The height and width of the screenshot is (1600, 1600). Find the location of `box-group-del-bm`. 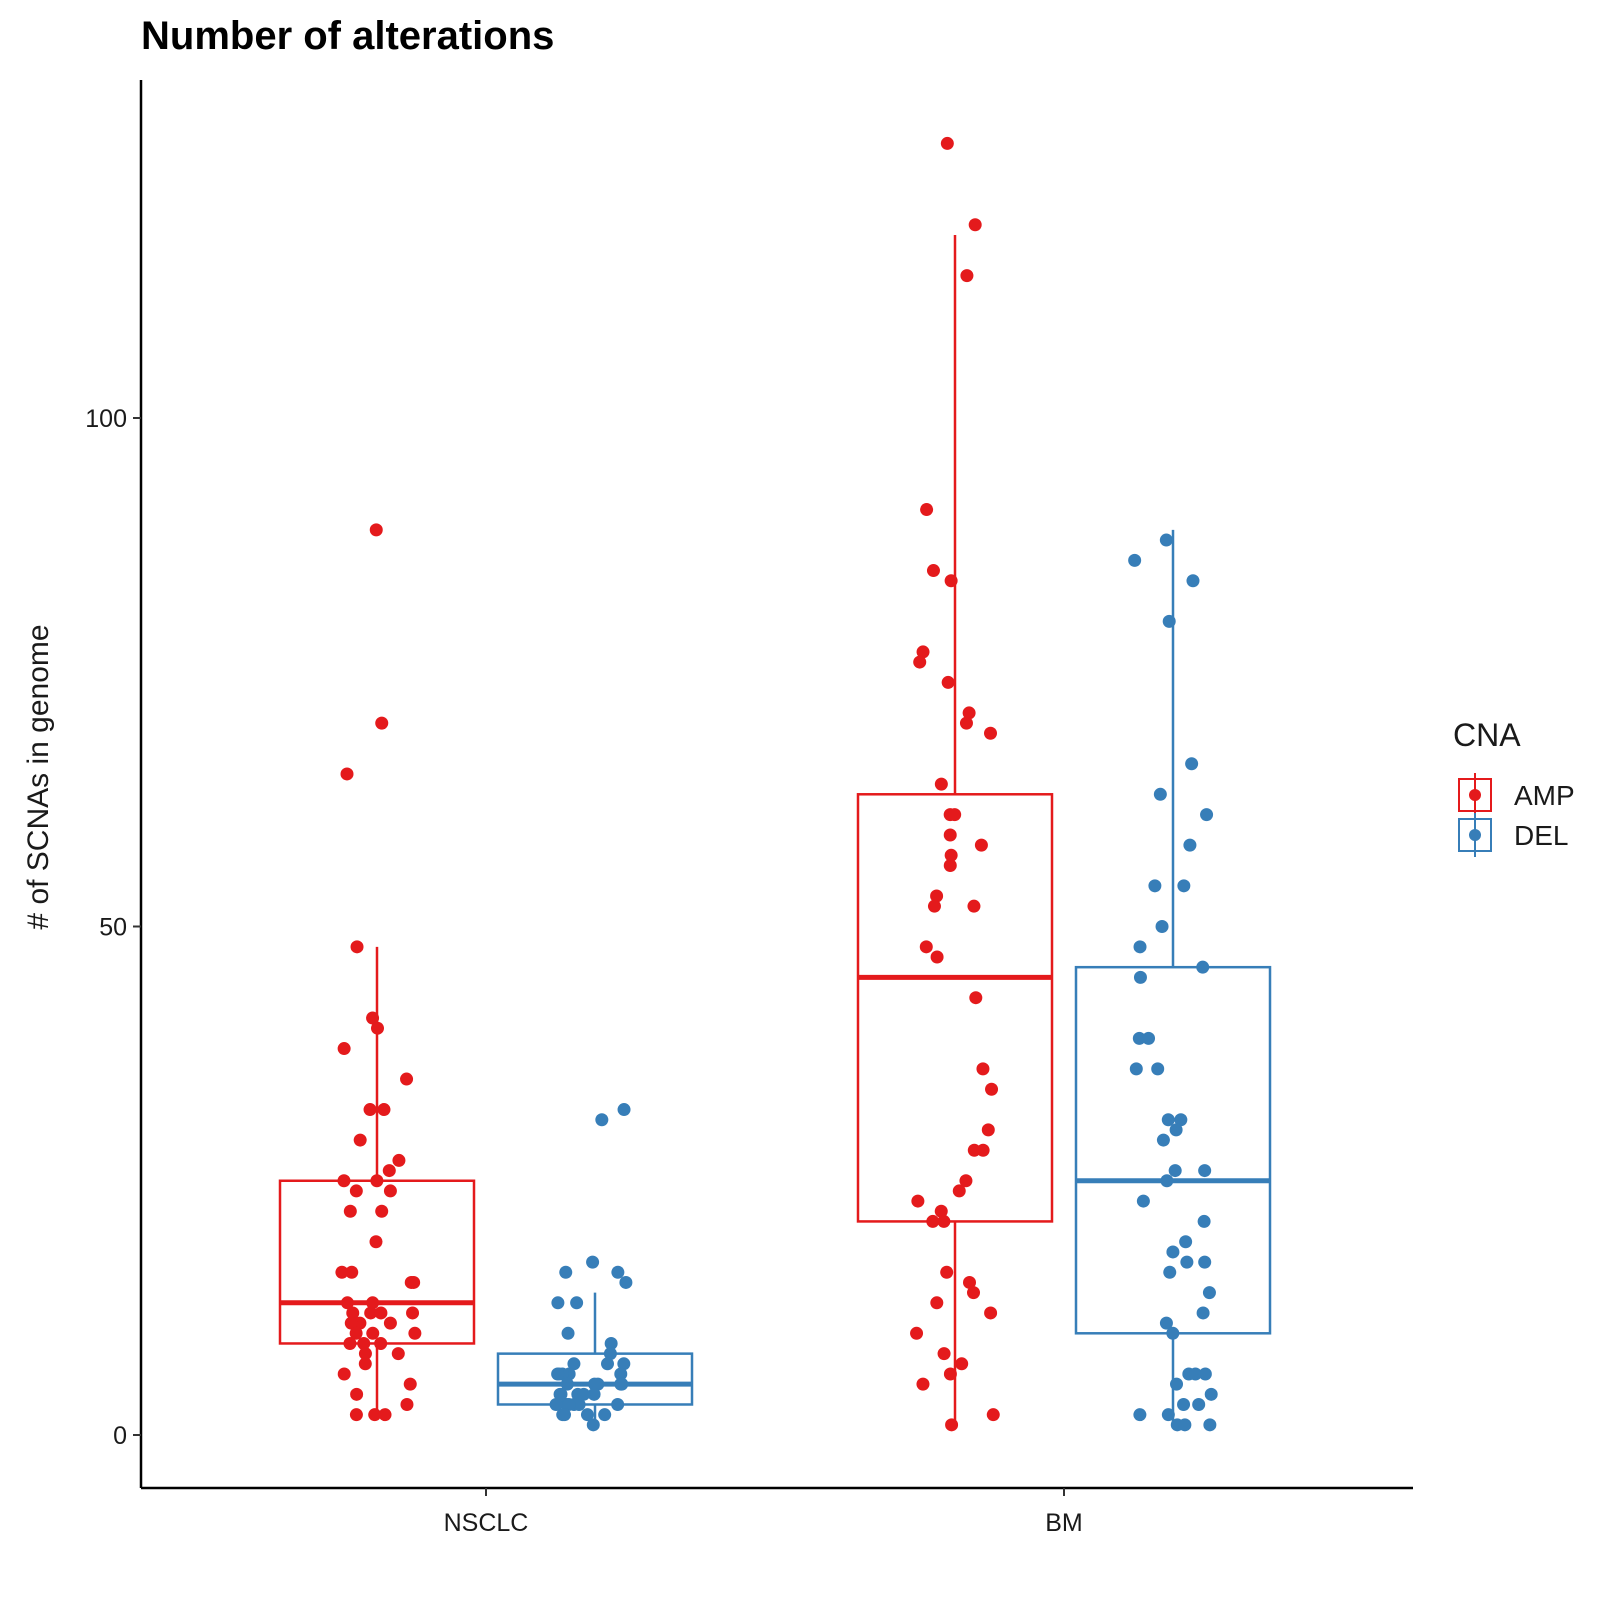

box-group-del-bm is located at coordinates (1173, 980).